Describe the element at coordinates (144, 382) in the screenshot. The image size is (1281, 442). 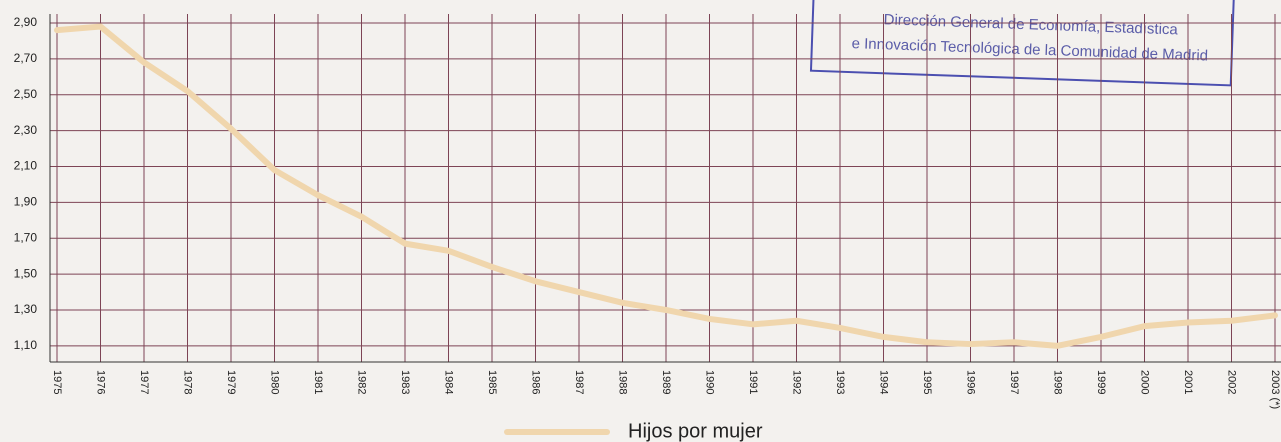
I see `x-tick-label: 1977` at that location.